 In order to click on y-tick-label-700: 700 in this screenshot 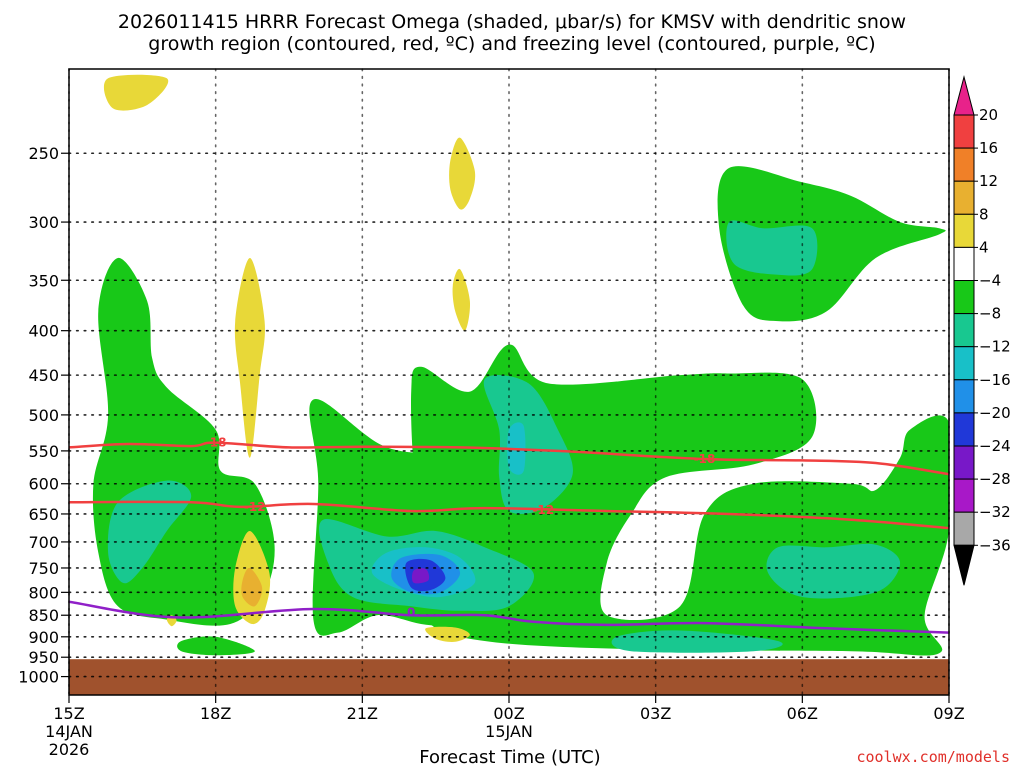, I will do `click(43, 542)`.